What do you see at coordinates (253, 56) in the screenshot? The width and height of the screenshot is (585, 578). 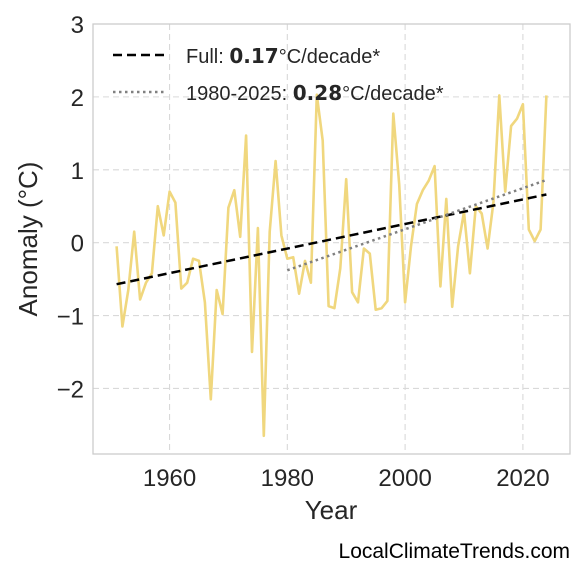 I see `legend-full-value: 0.17` at bounding box center [253, 56].